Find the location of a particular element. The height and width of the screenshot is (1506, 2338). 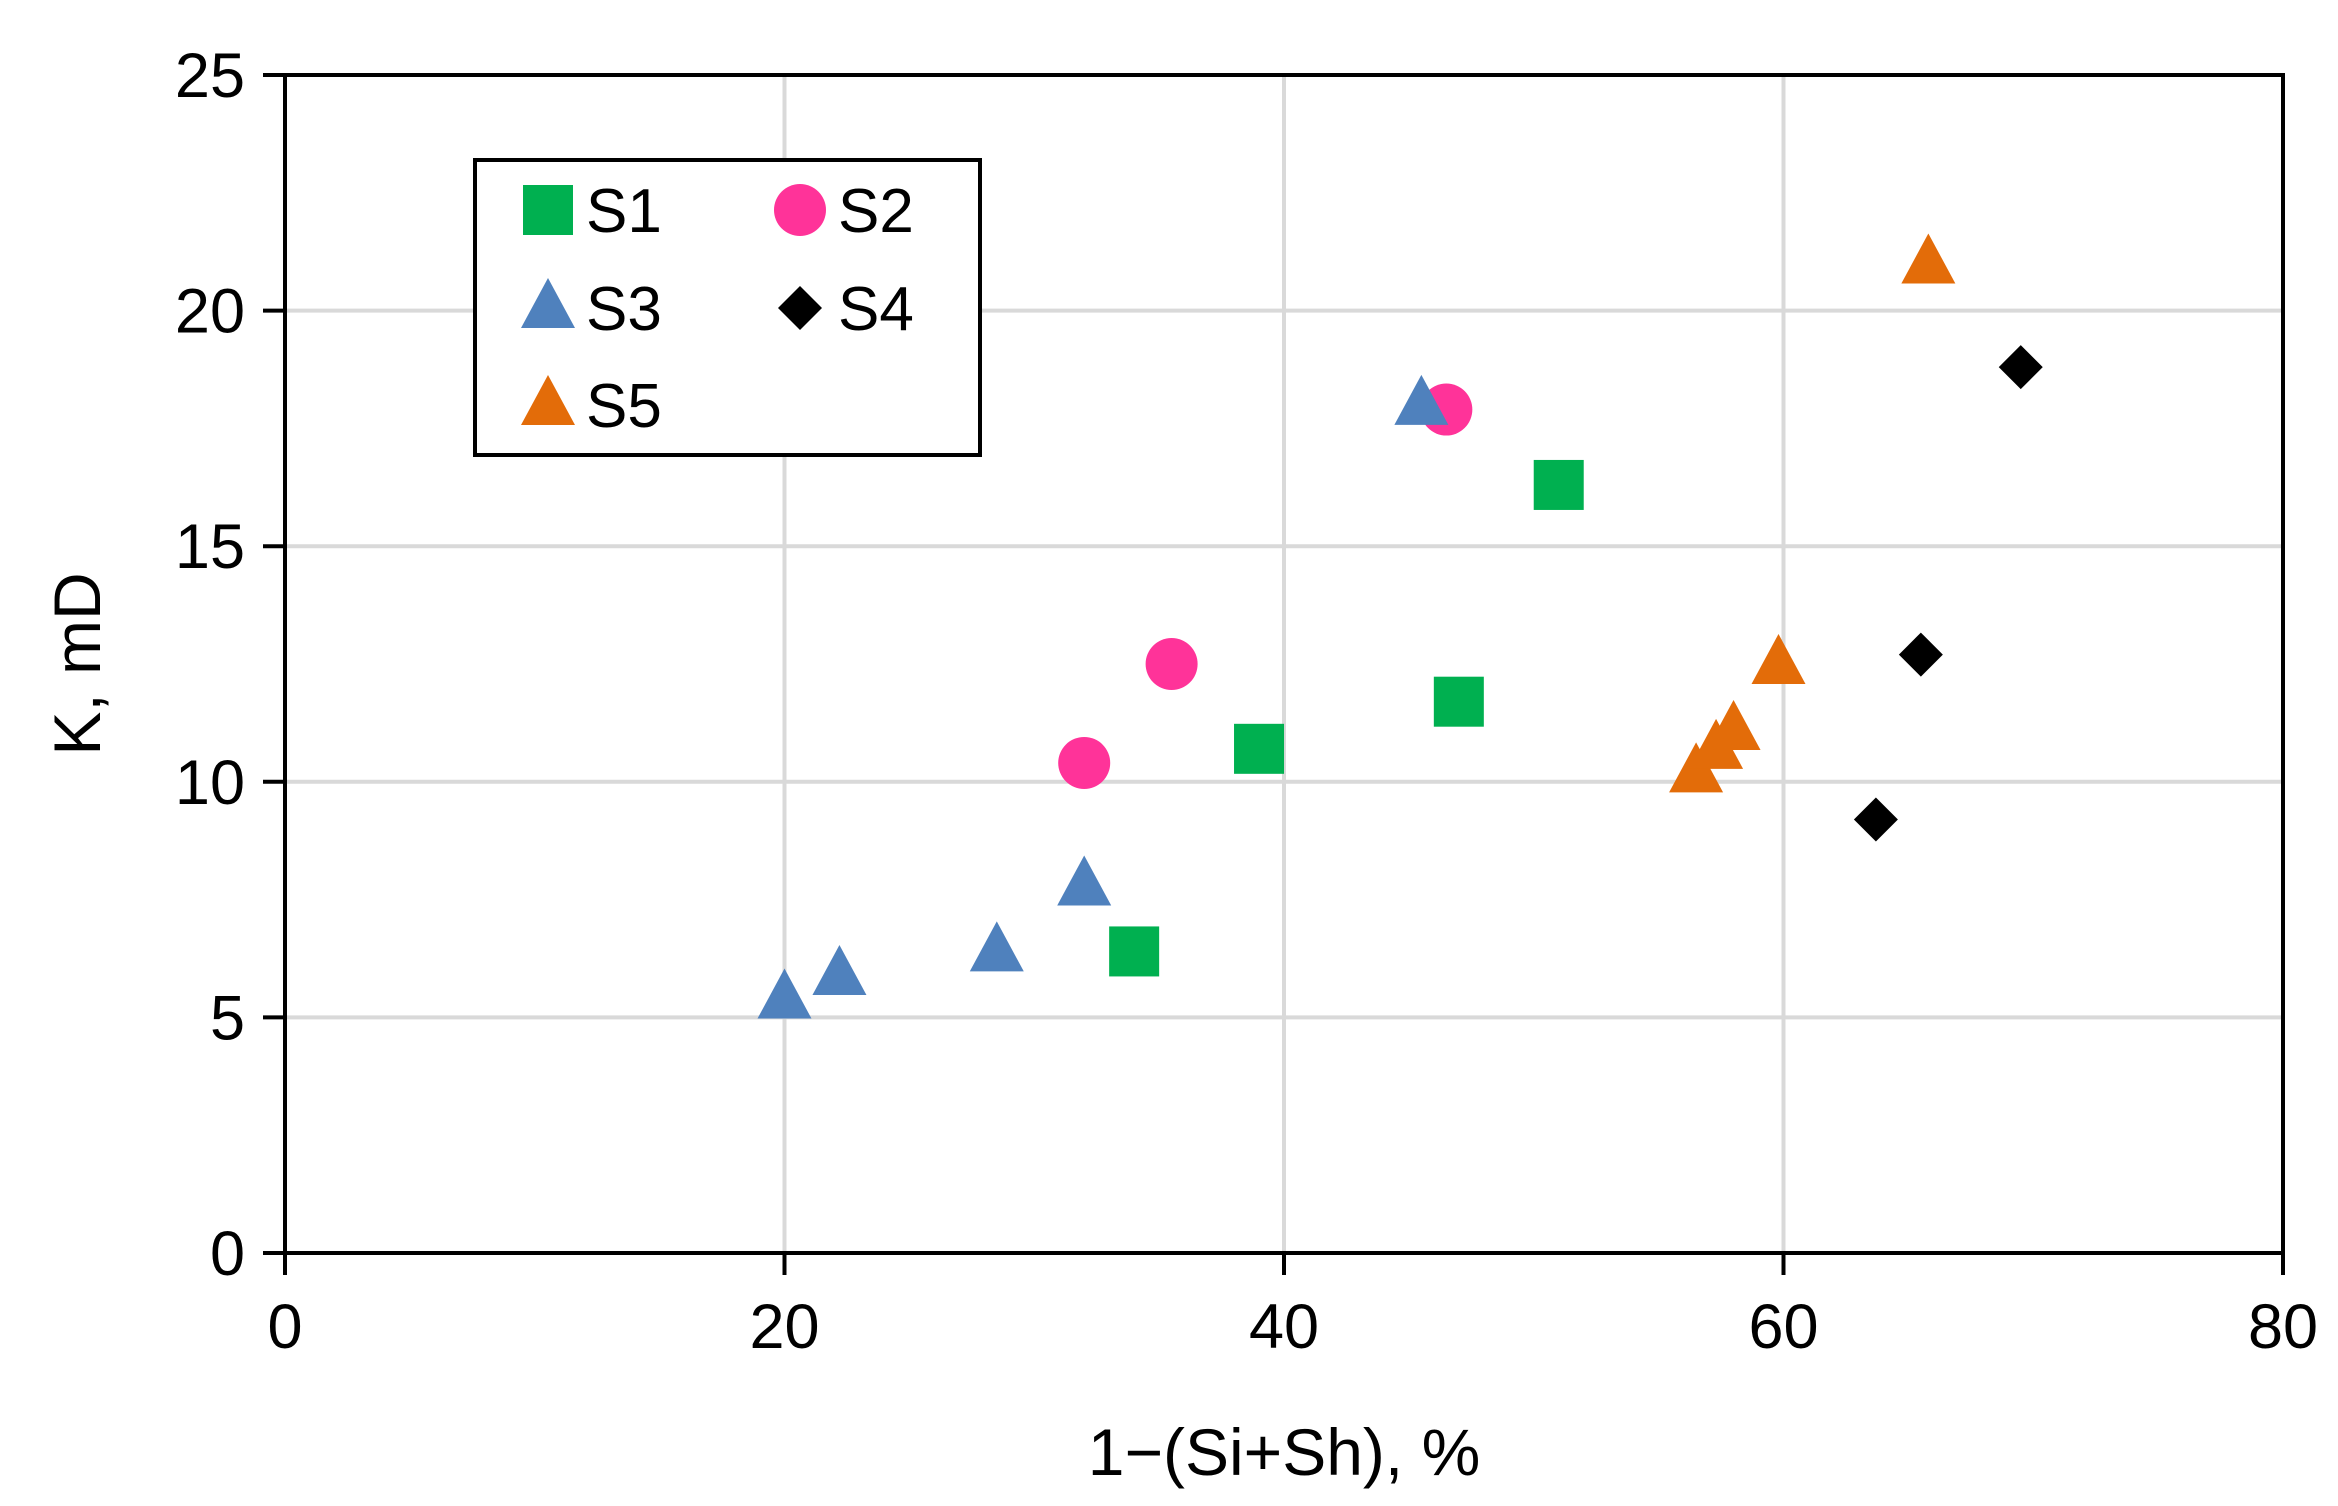

series-s3 is located at coordinates (1103, 696).